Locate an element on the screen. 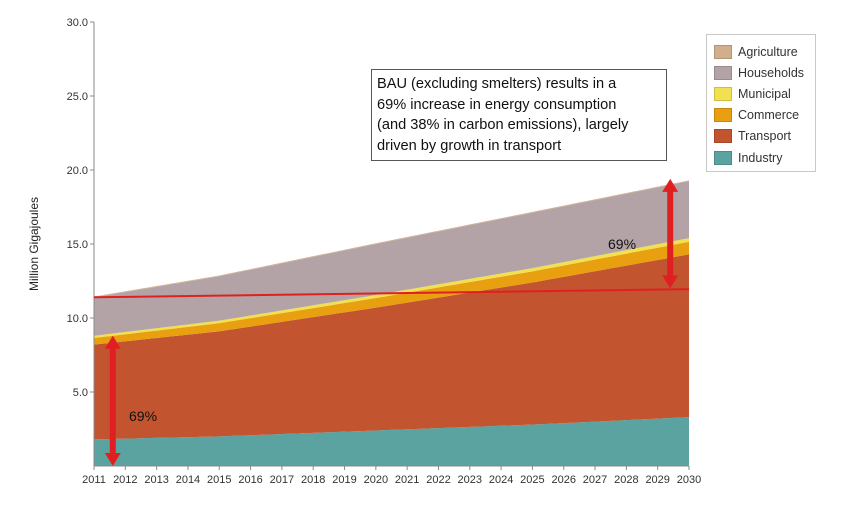  y-tick-label: 30.0 is located at coordinates (77, 23).